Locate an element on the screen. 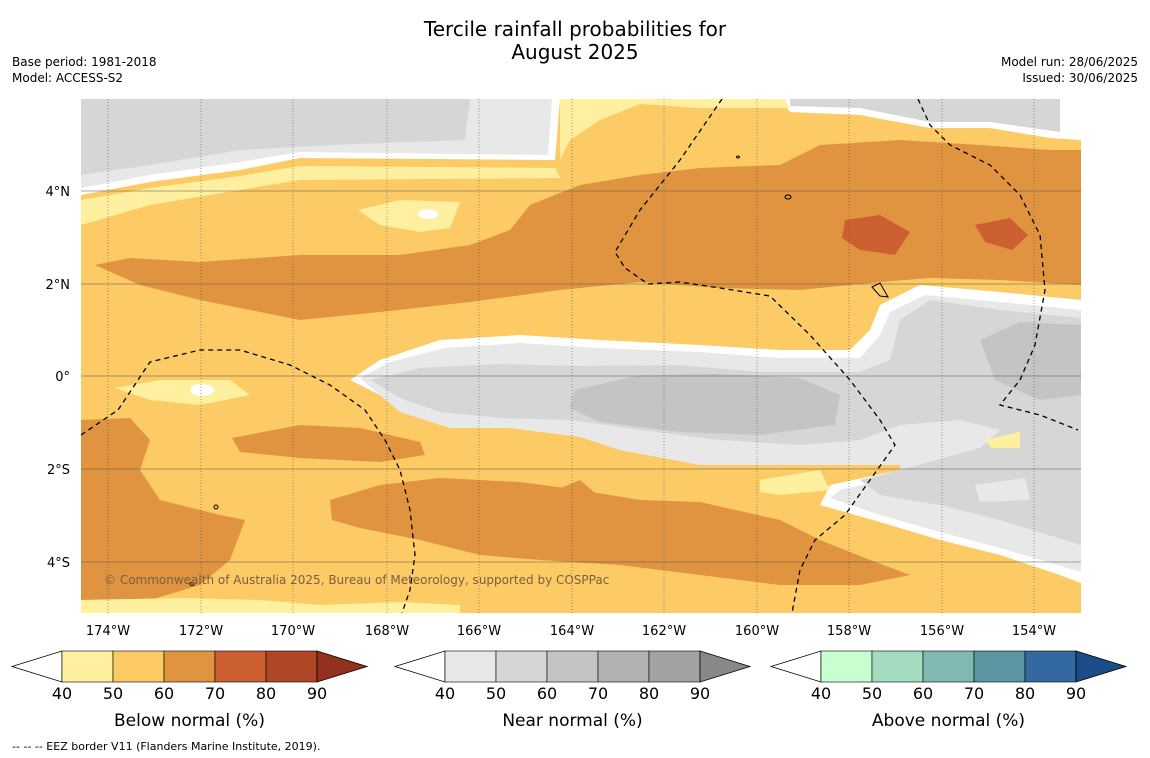  below-40-strip-se is located at coordinates (795, 482).